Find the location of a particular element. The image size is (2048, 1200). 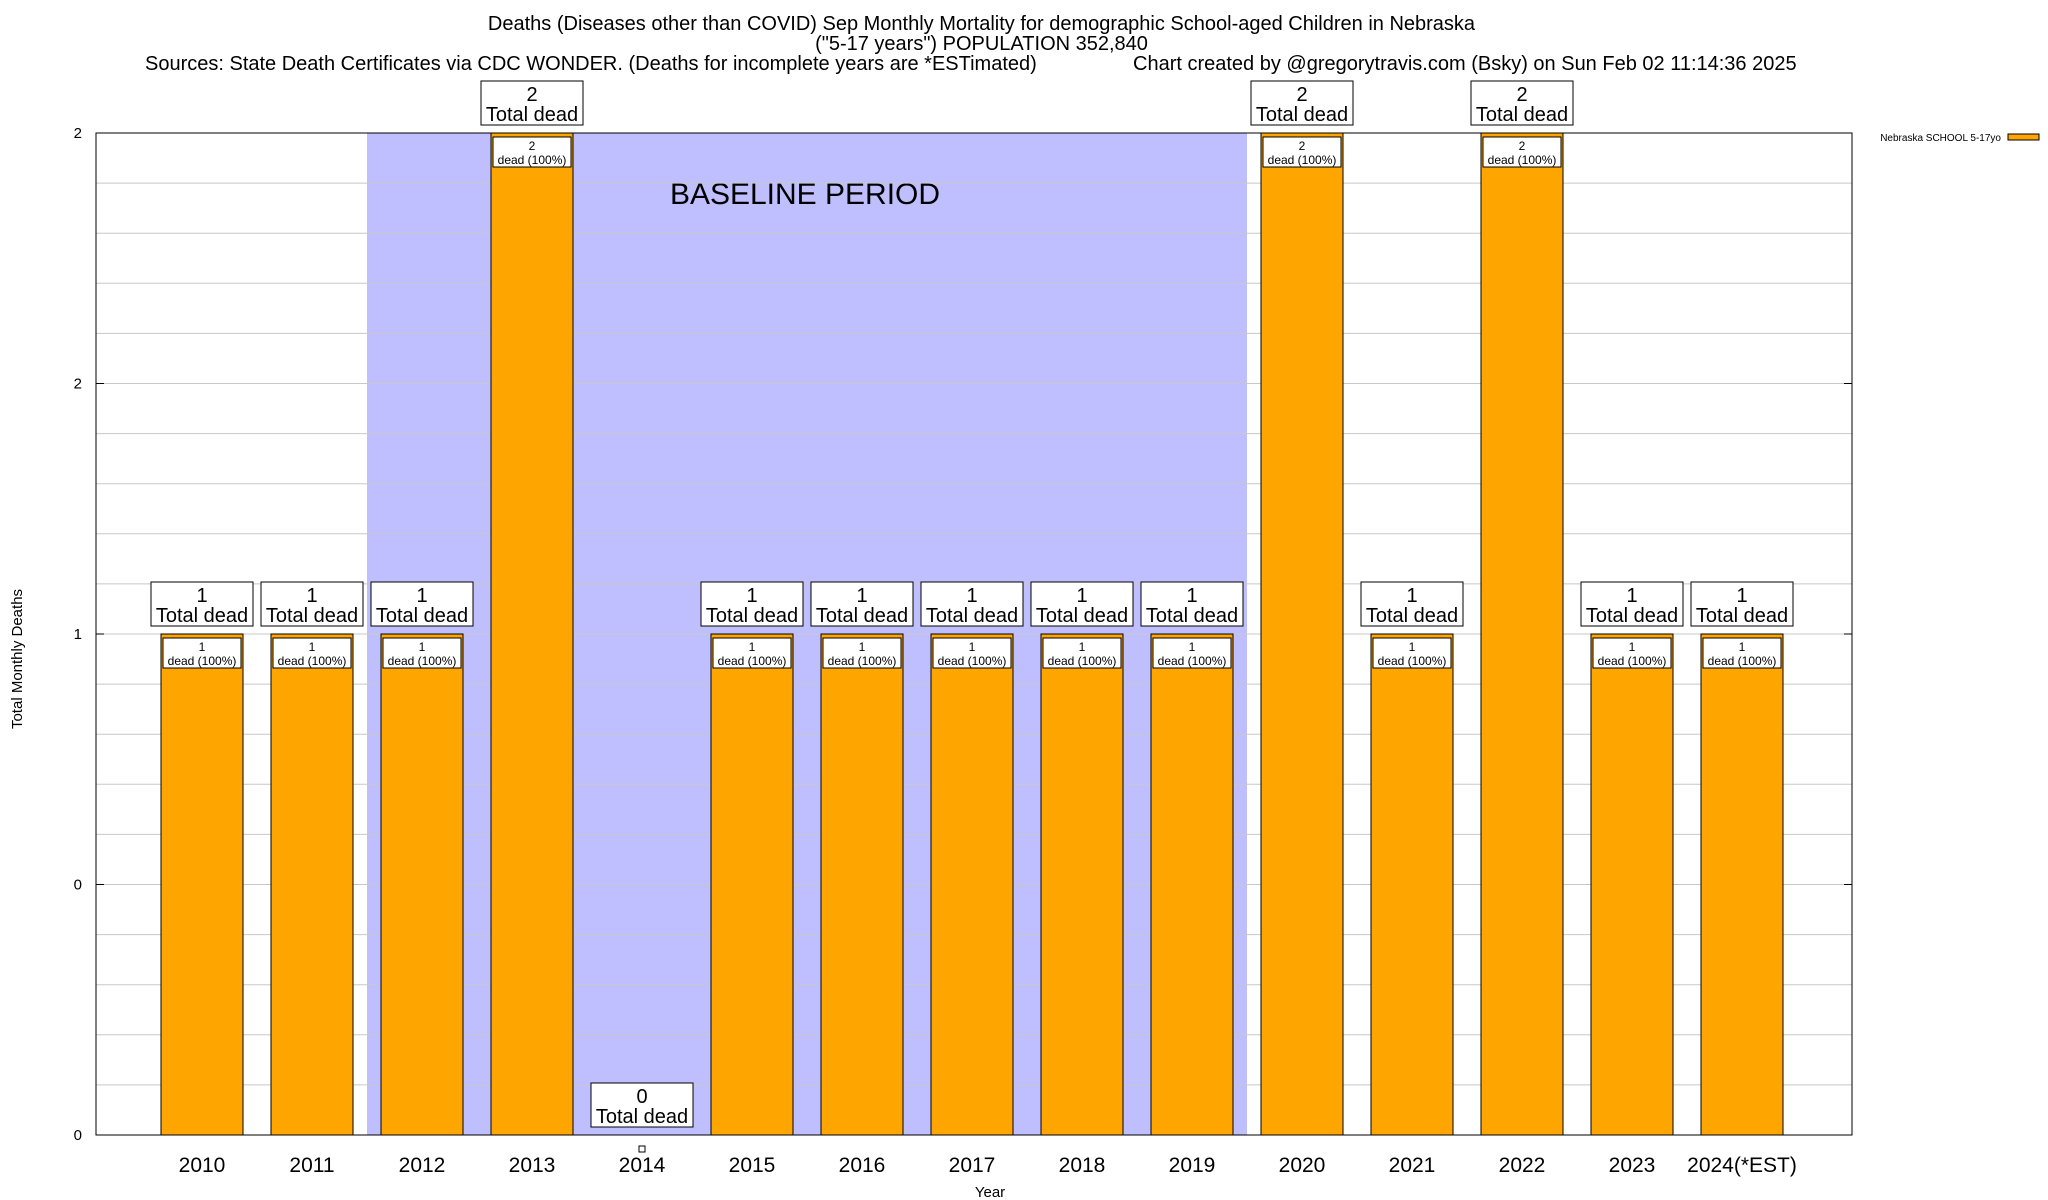

x-tick-label: 2011 is located at coordinates (311, 1165).